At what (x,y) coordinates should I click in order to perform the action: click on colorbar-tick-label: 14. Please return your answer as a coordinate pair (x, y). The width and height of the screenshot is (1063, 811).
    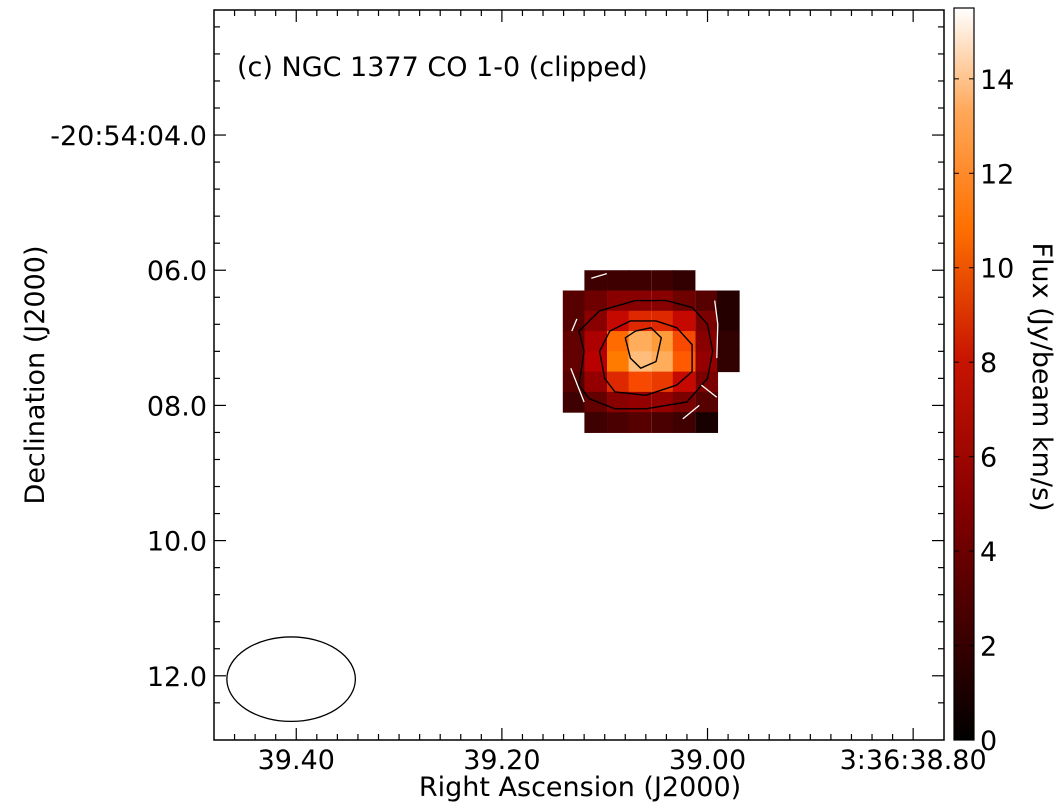
    Looking at the image, I should click on (997, 80).